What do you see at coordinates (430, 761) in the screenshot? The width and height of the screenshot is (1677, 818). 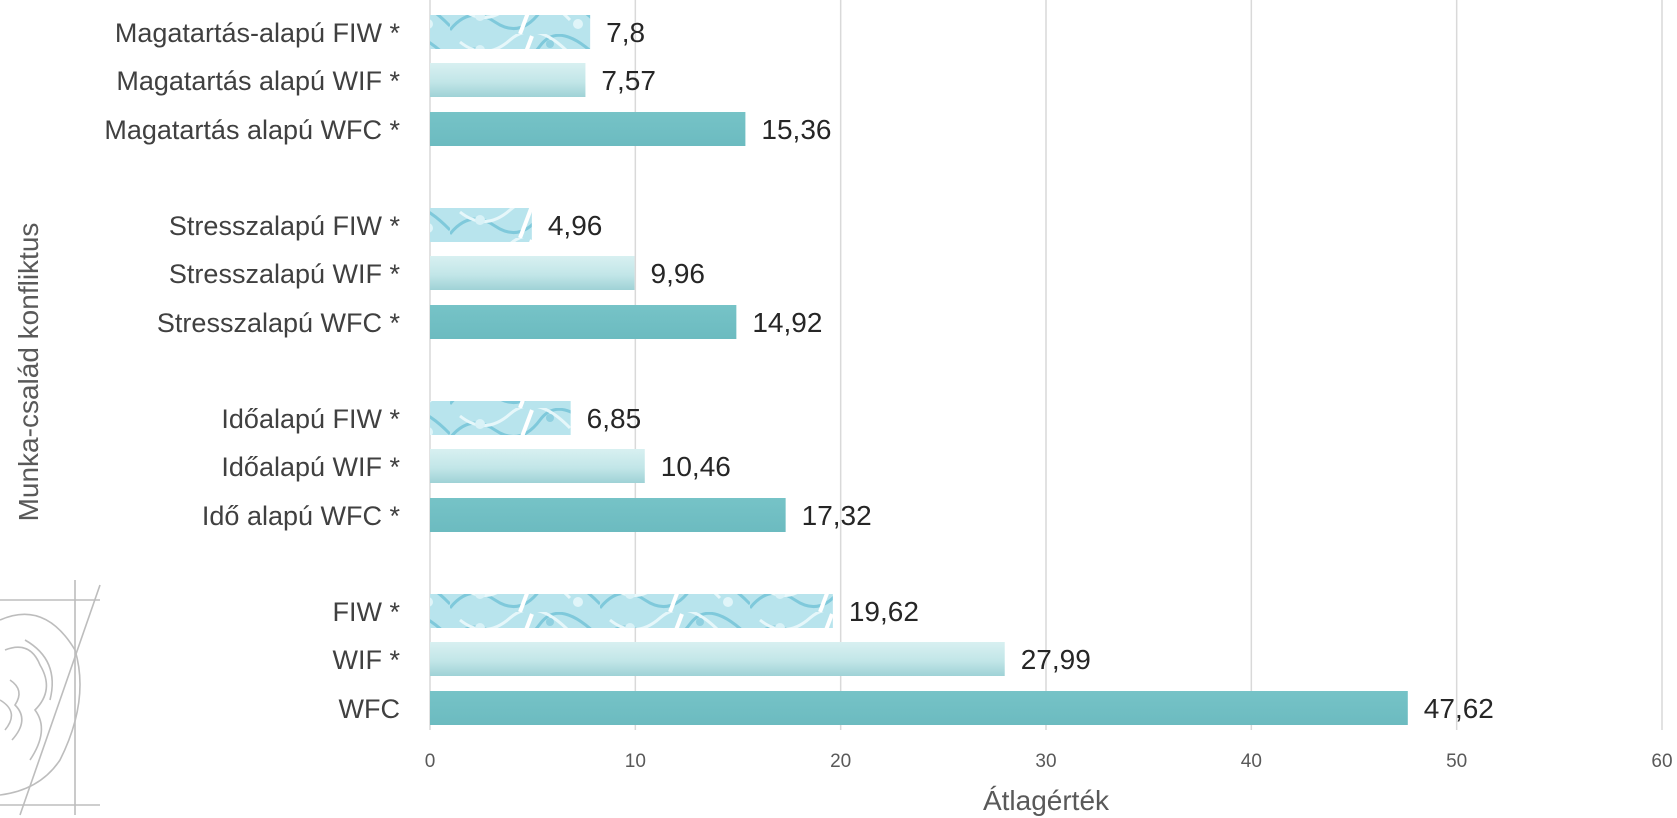 I see `x-tick-label: 0` at bounding box center [430, 761].